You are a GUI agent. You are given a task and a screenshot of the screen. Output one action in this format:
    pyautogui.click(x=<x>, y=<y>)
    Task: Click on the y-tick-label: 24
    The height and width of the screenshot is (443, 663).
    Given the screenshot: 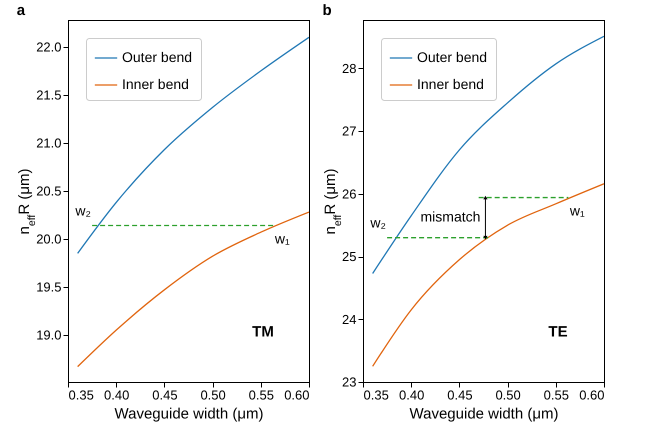 What is the action you would take?
    pyautogui.click(x=349, y=319)
    